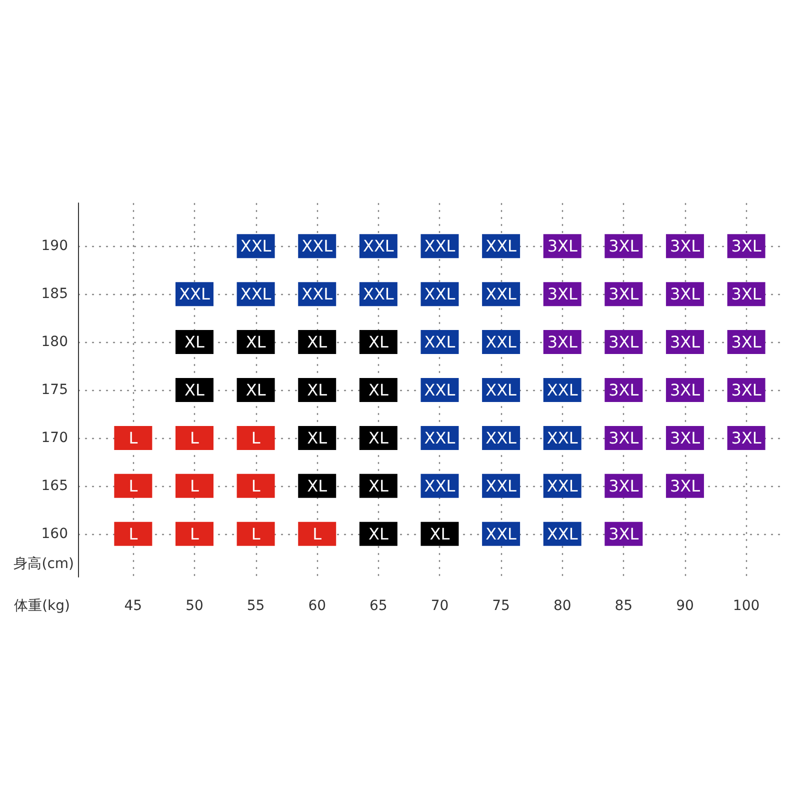 Image resolution: width=800 pixels, height=800 pixels. Describe the element at coordinates (54, 534) in the screenshot. I see `y-tick-label: 160` at that location.